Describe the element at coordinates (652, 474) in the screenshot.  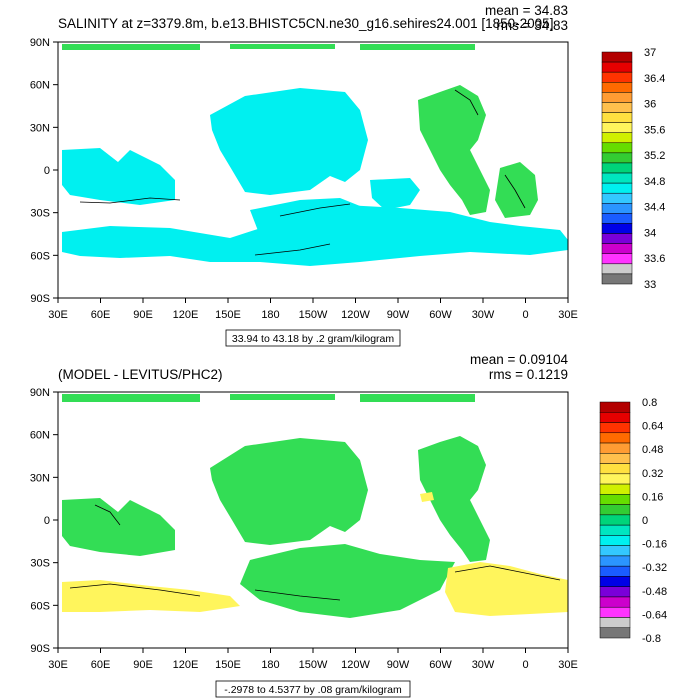
I see `colorbar-label: 0.32` at that location.